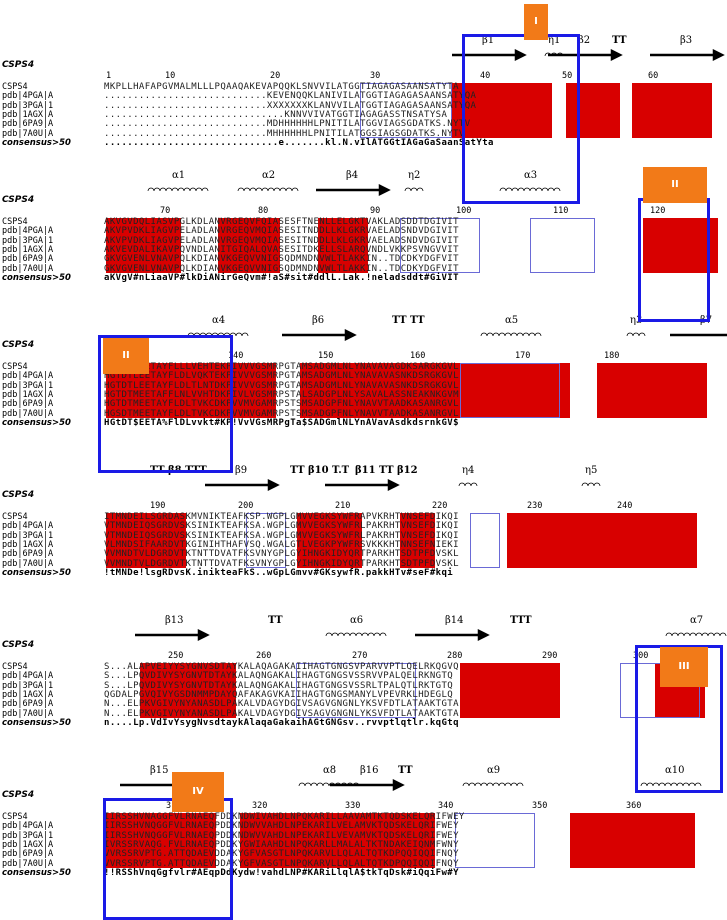  What do you see at coordinates (352, 175) in the screenshot?
I see `structure-label: β4` at bounding box center [352, 175].